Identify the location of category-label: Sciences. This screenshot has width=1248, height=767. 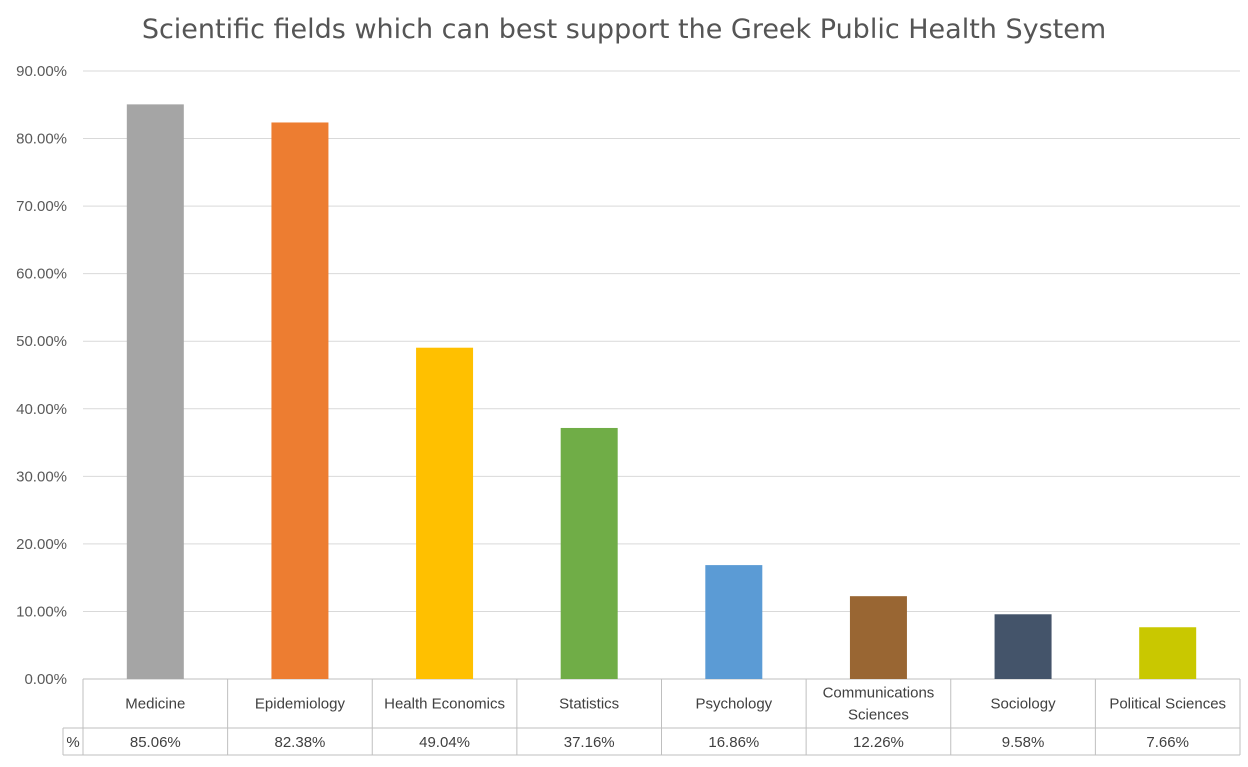
(878, 715).